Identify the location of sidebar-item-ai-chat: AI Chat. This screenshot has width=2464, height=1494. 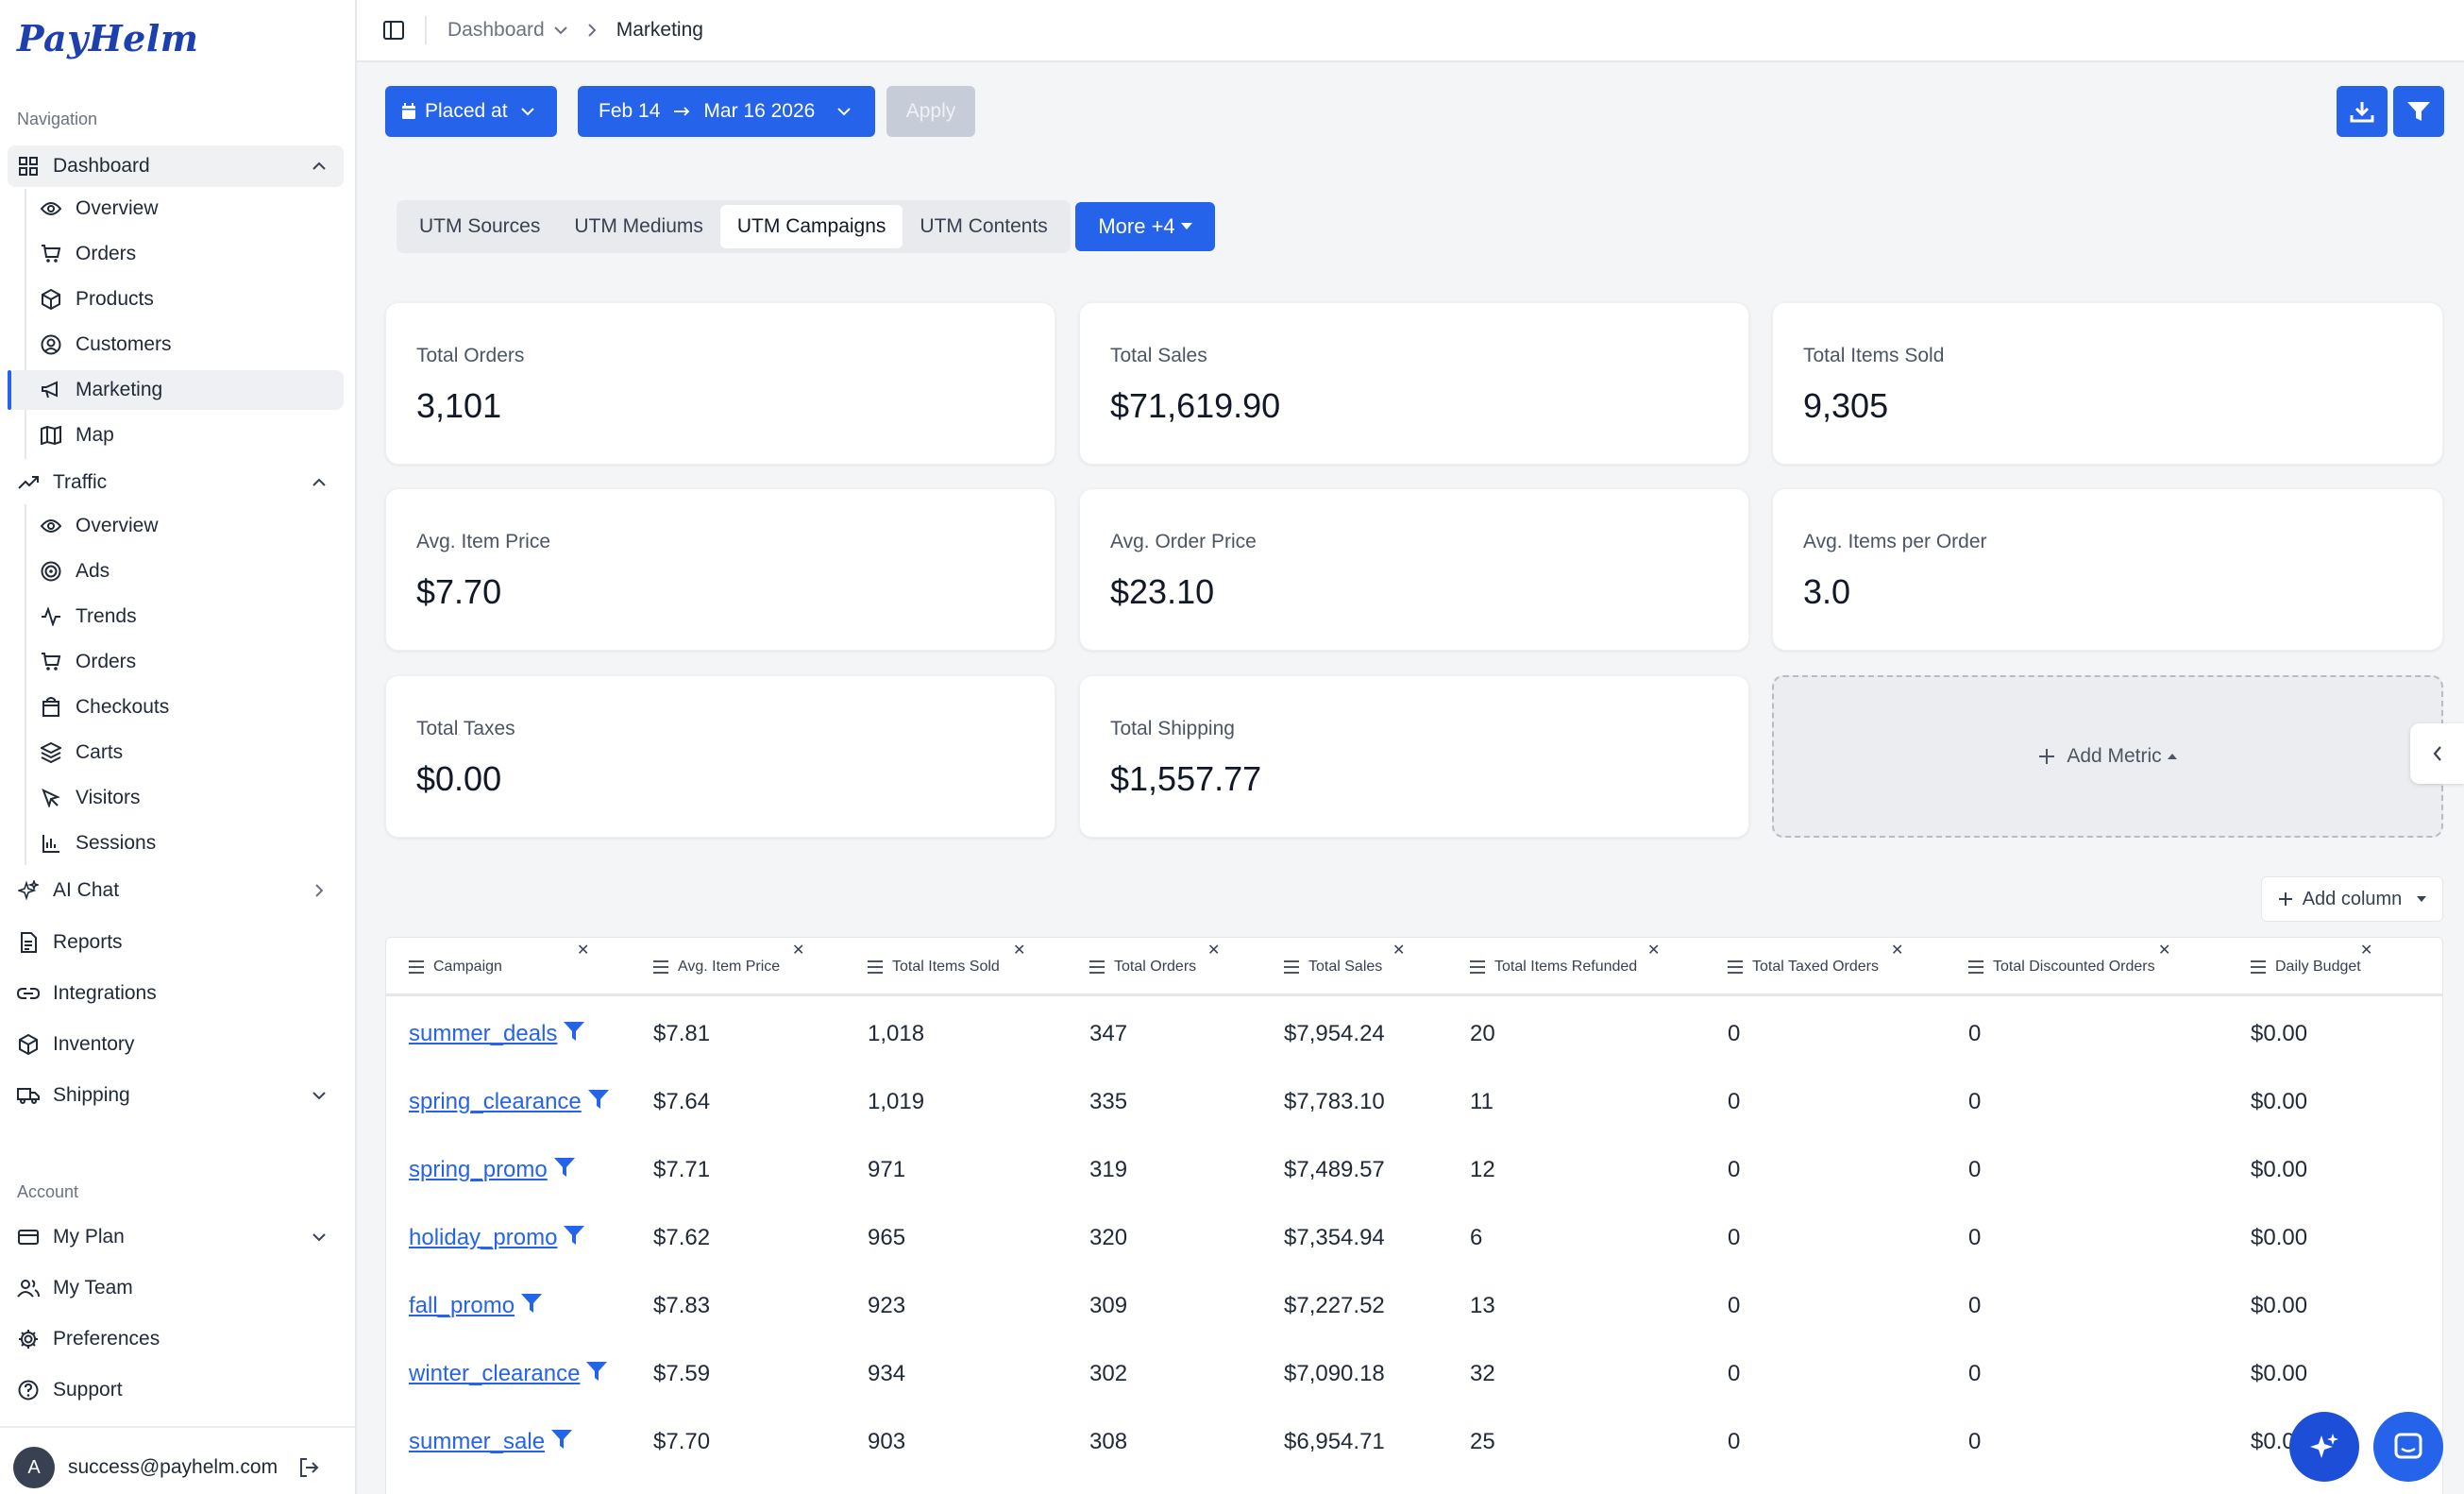
(176, 890).